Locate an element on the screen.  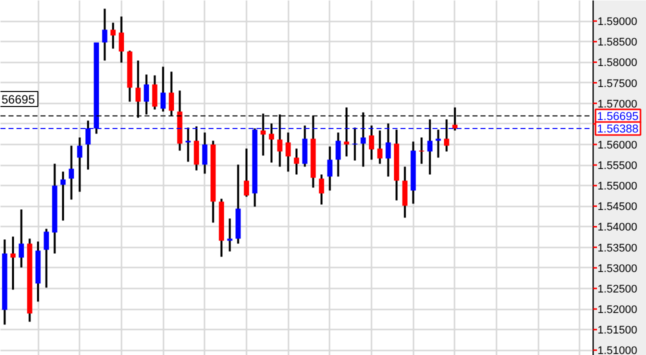
y-tick-label: 1.58500 is located at coordinates (618, 42).